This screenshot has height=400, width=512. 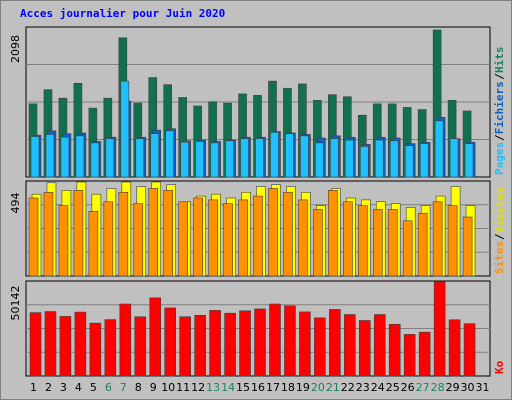 What do you see at coordinates (499, 60) in the screenshot?
I see `panel-top-legend-4: Hits` at bounding box center [499, 60].